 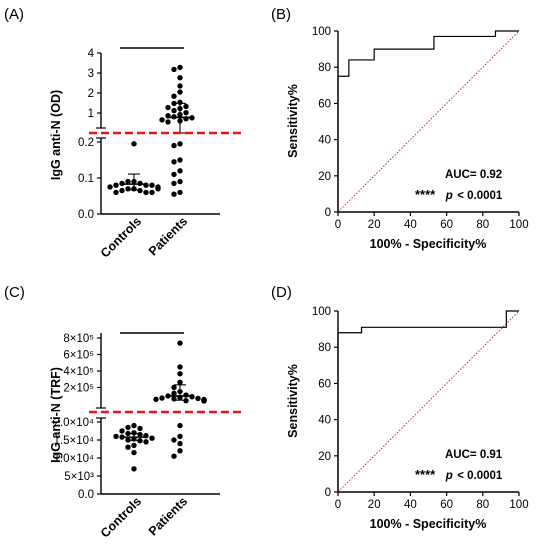 I want to click on panel-a-y-tick-label: 0.1, so click(x=86, y=179).